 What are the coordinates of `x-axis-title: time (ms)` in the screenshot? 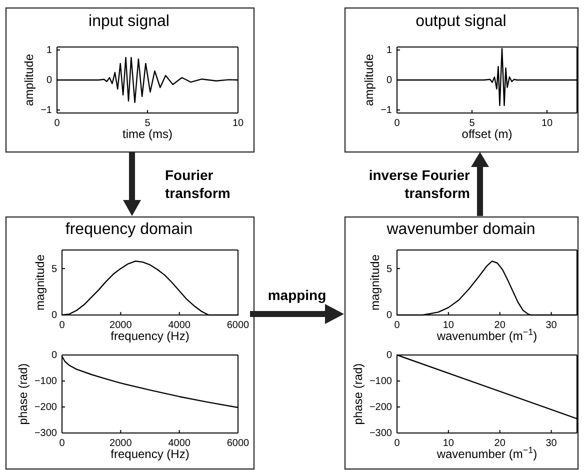 It's located at (147, 134).